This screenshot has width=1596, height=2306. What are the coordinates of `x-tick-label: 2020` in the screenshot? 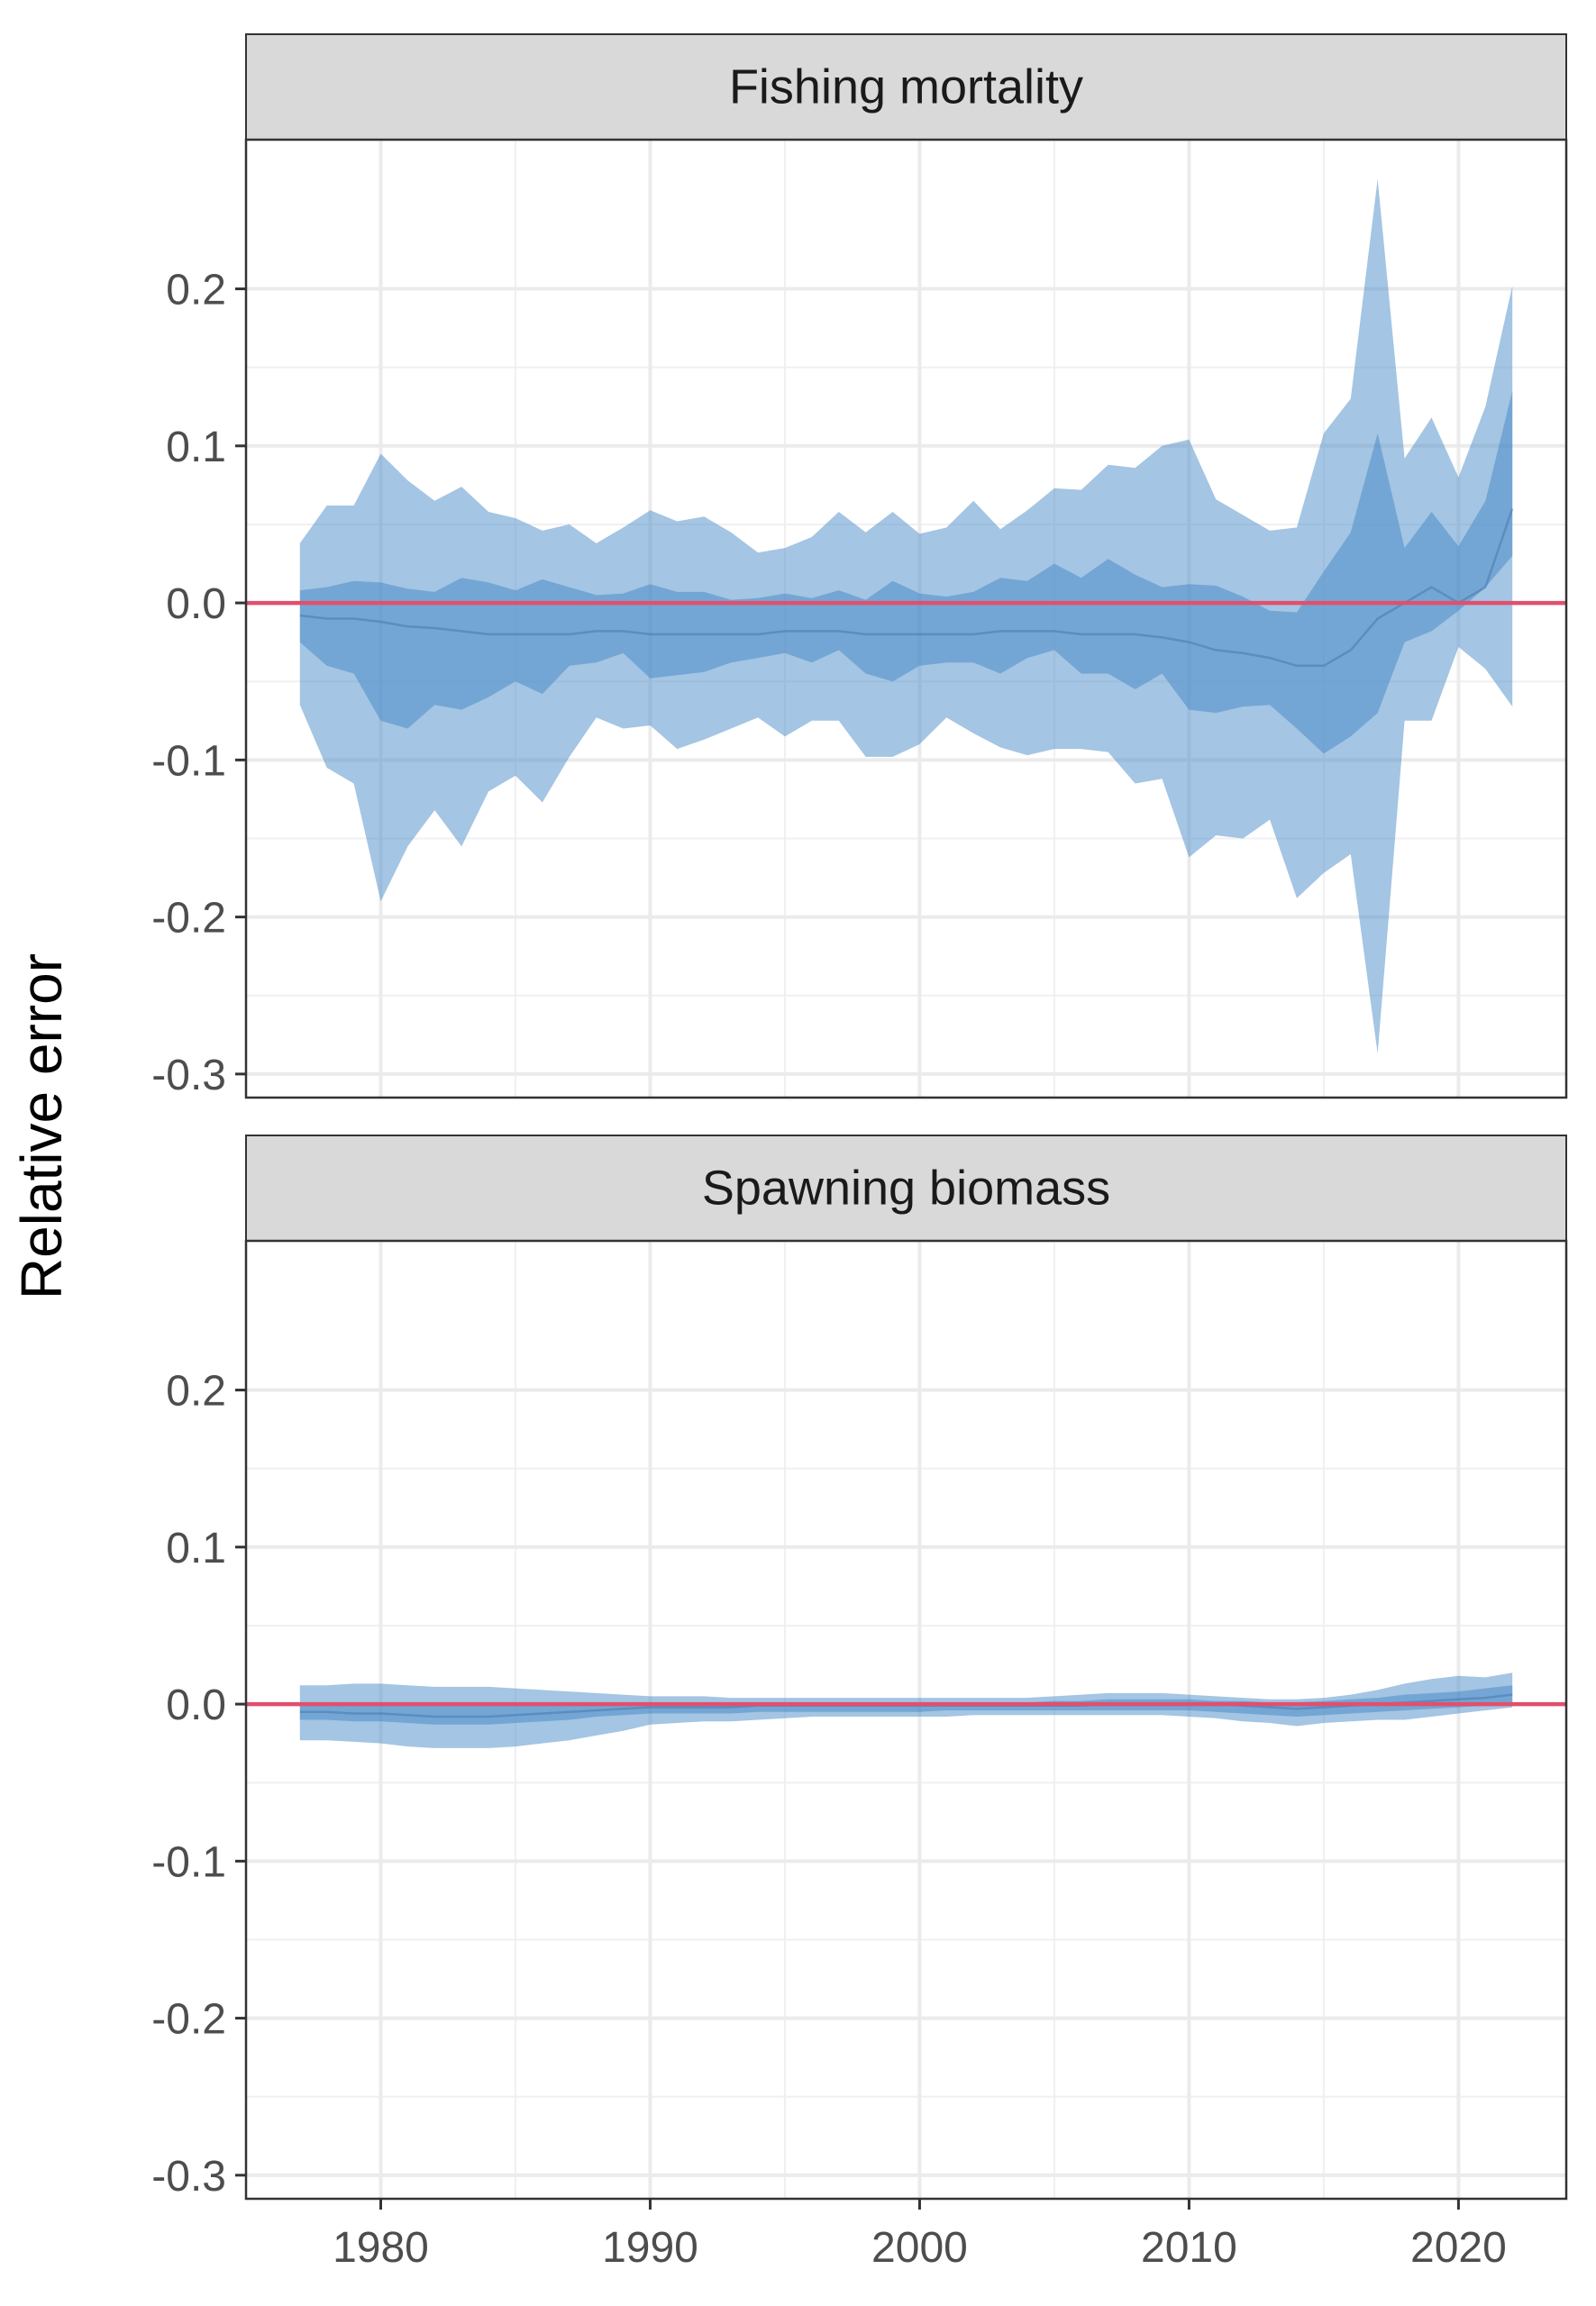 It's located at (1458, 2248).